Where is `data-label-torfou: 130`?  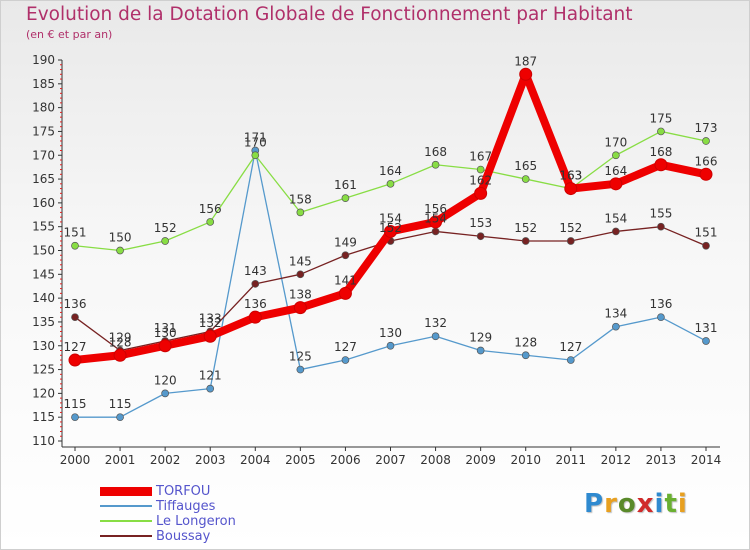 data-label-torfou: 130 is located at coordinates (165, 333).